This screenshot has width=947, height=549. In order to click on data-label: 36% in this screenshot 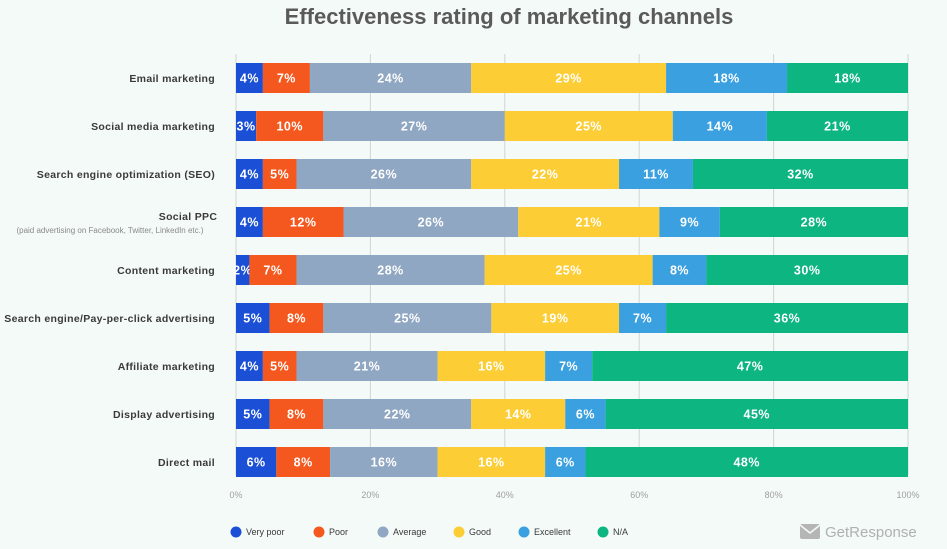, I will do `click(787, 319)`.